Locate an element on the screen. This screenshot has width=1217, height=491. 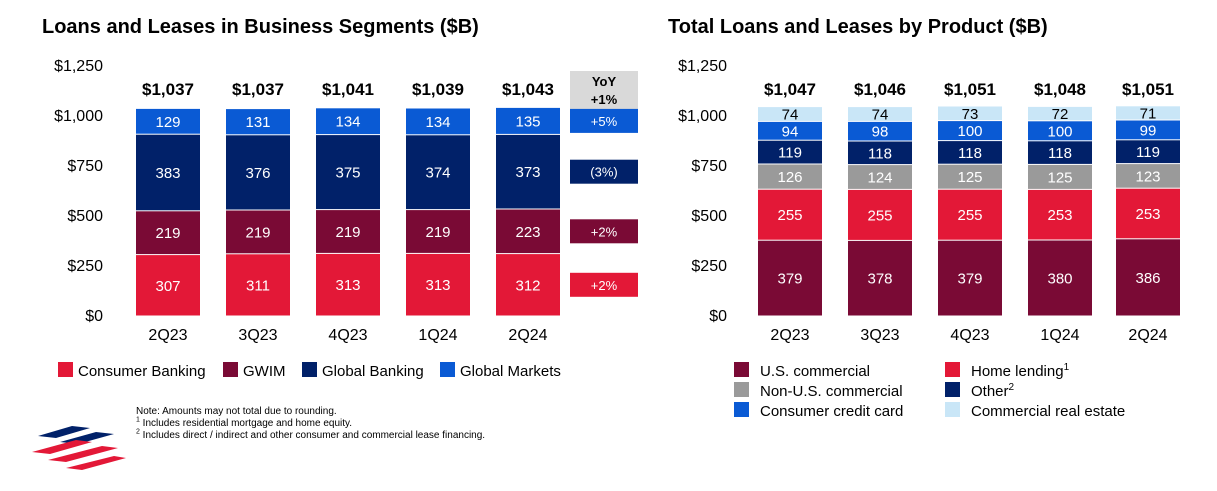
products-bar-consumer-credit-card-1q24 is located at coordinates (1060, 131).